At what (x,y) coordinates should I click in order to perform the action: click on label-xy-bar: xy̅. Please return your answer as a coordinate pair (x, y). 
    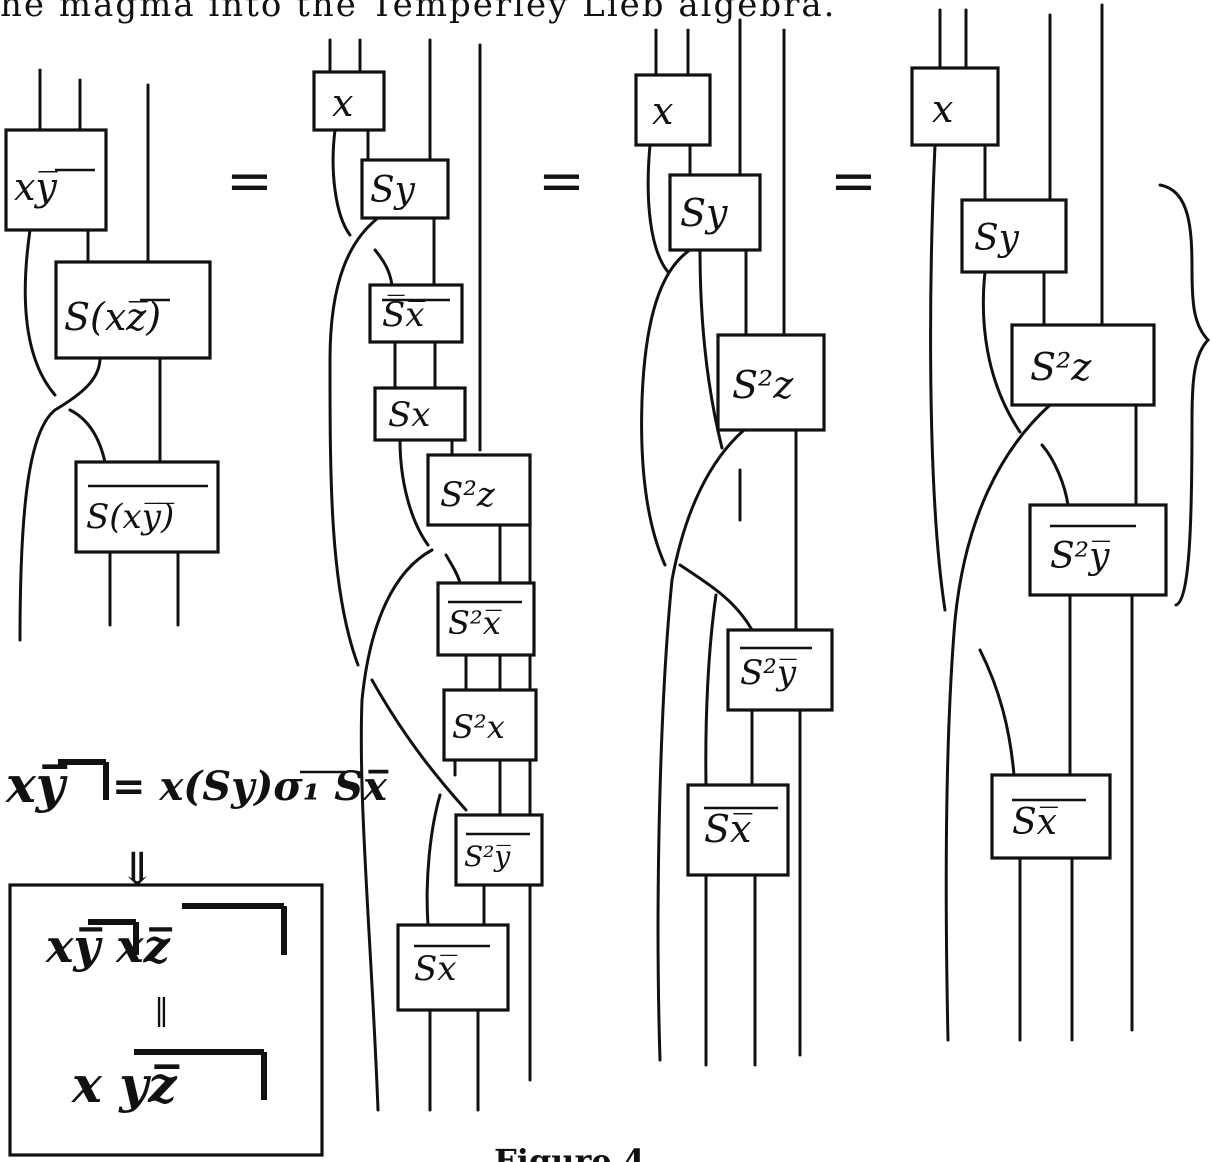
    Looking at the image, I should click on (36, 187).